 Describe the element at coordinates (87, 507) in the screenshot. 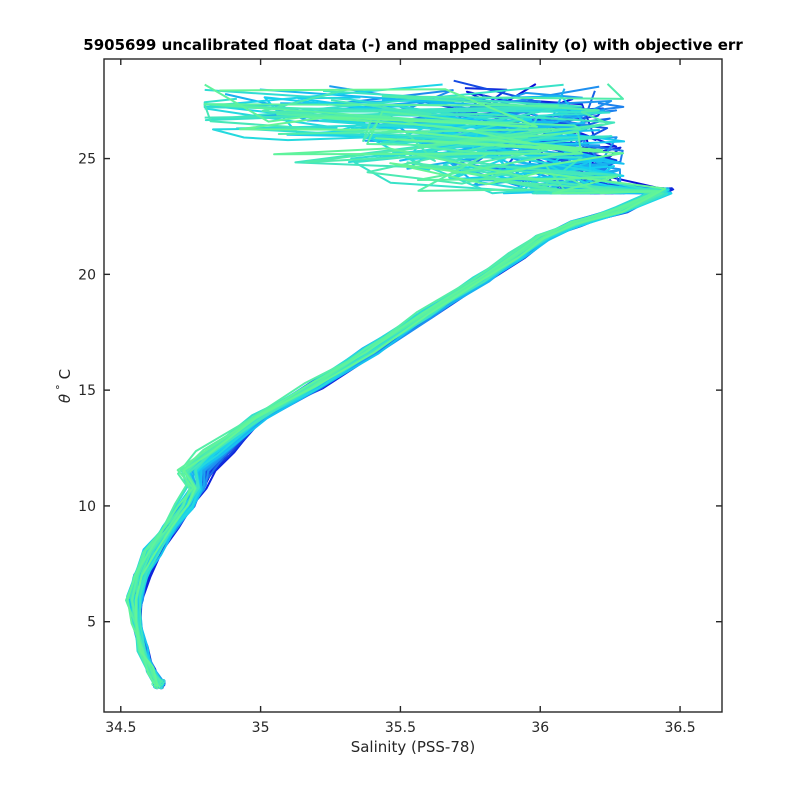

I see `y-tick-label: 10` at that location.